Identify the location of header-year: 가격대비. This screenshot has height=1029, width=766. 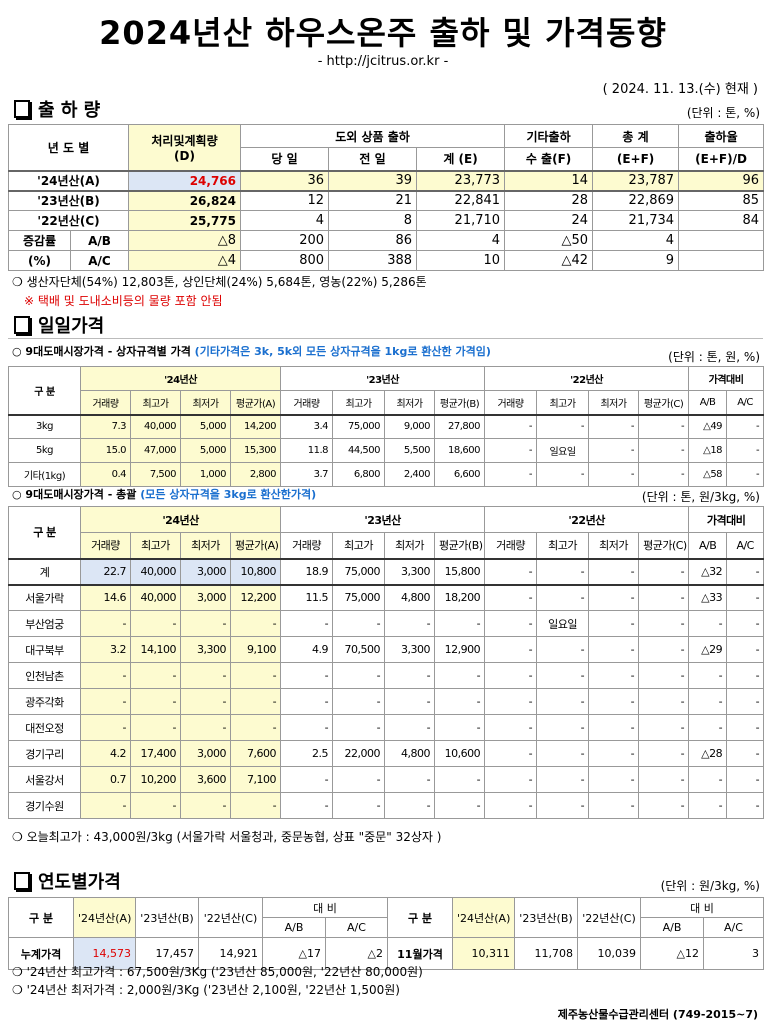
(726, 378).